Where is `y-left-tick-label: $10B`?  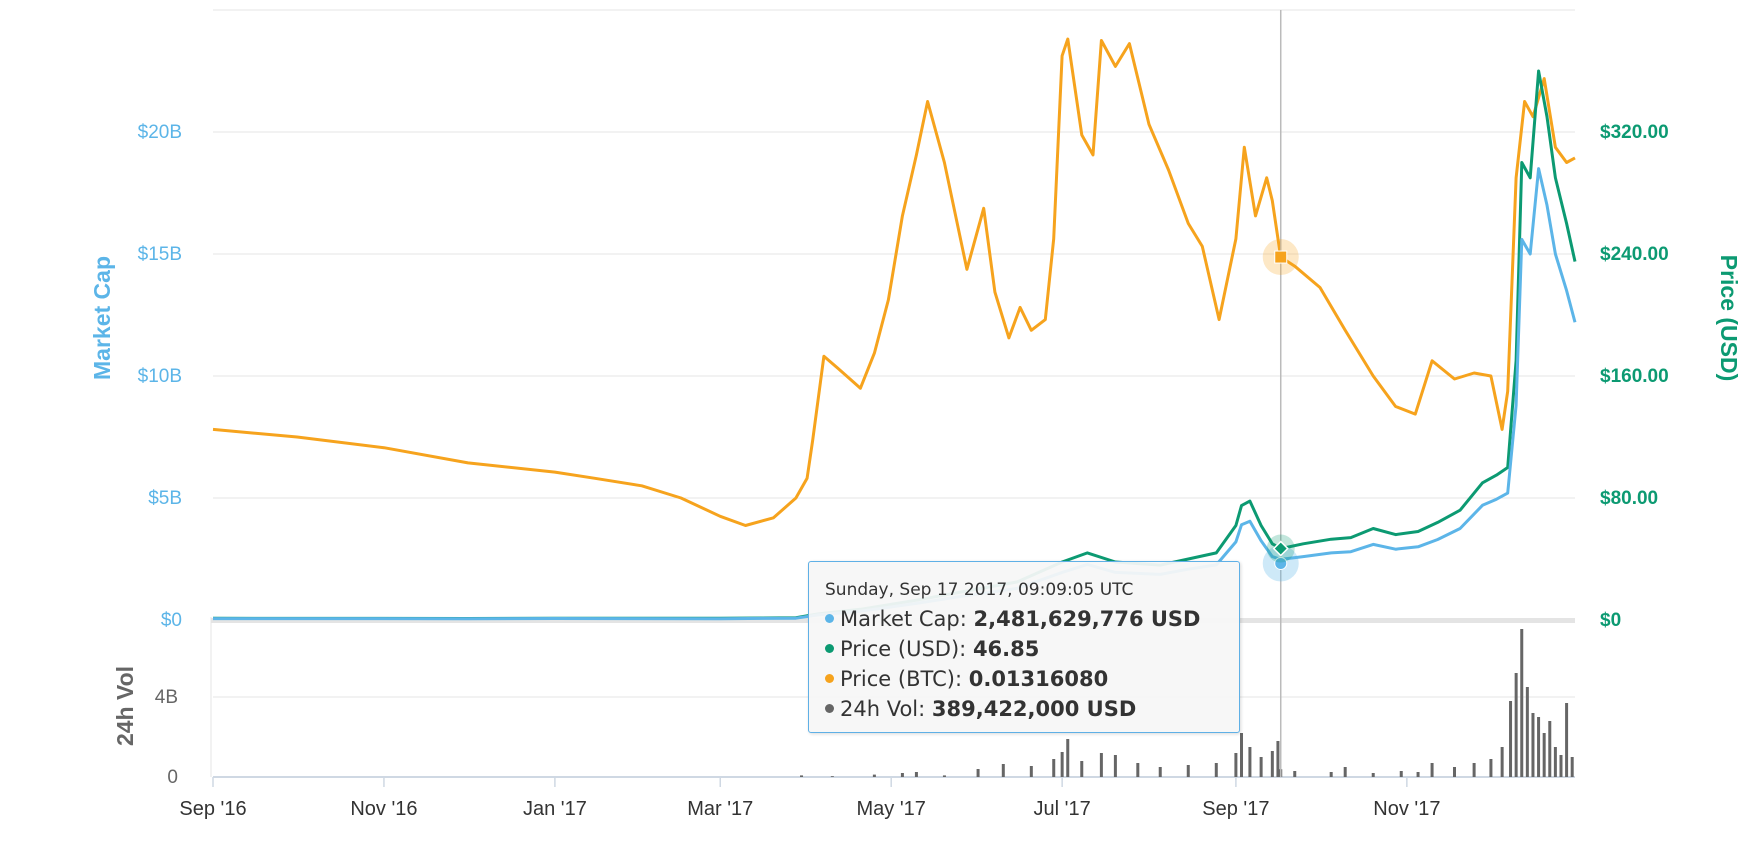
y-left-tick-label: $10B is located at coordinates (160, 376).